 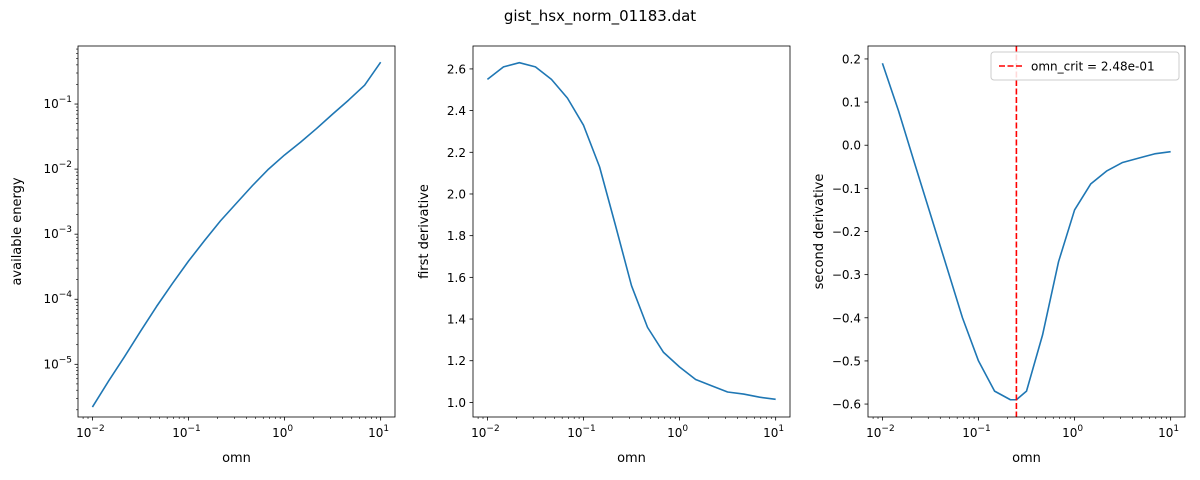 I want to click on y-tick-label: 10⁻⁴, so click(x=57, y=298).